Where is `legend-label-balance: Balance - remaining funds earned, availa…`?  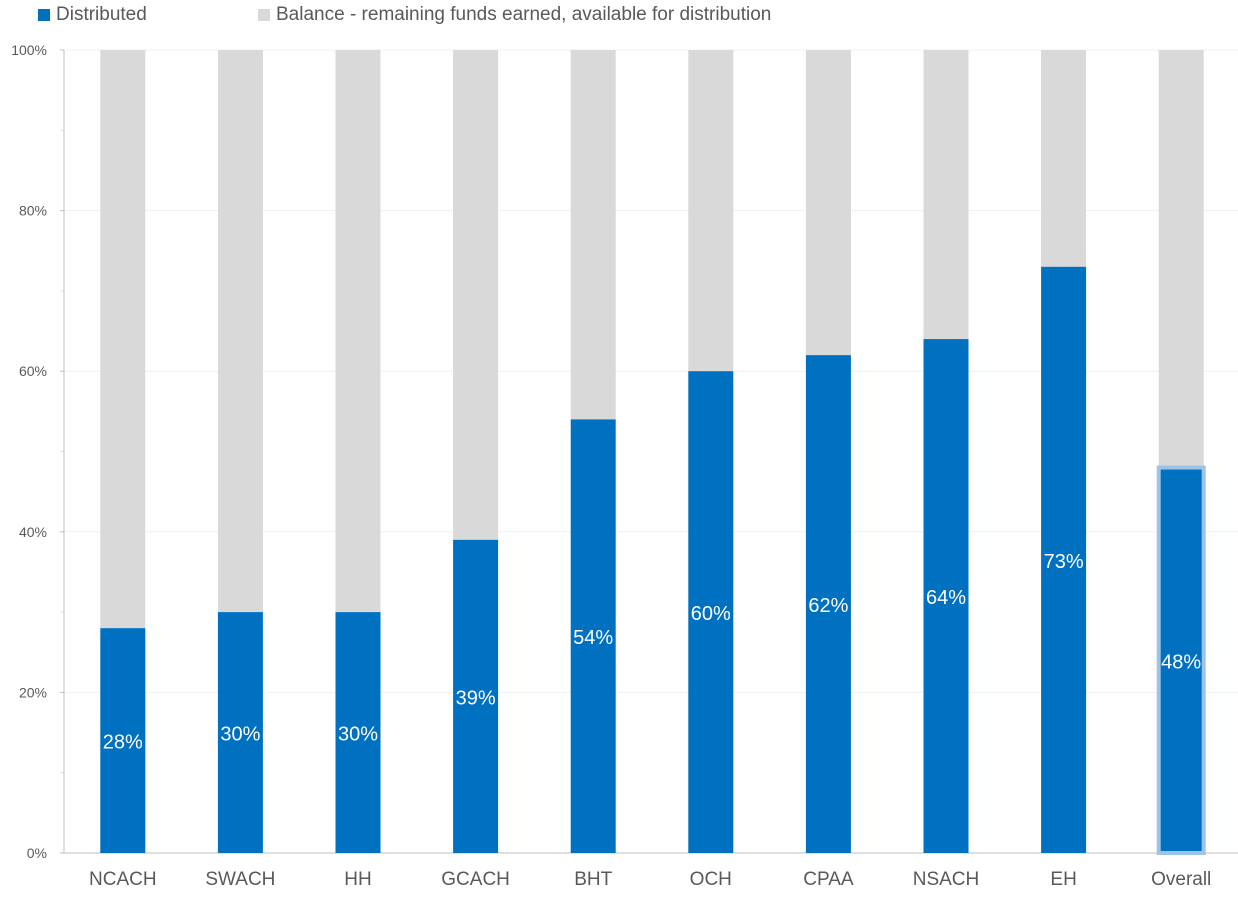
legend-label-balance: Balance - remaining funds earned, availa… is located at coordinates (524, 14).